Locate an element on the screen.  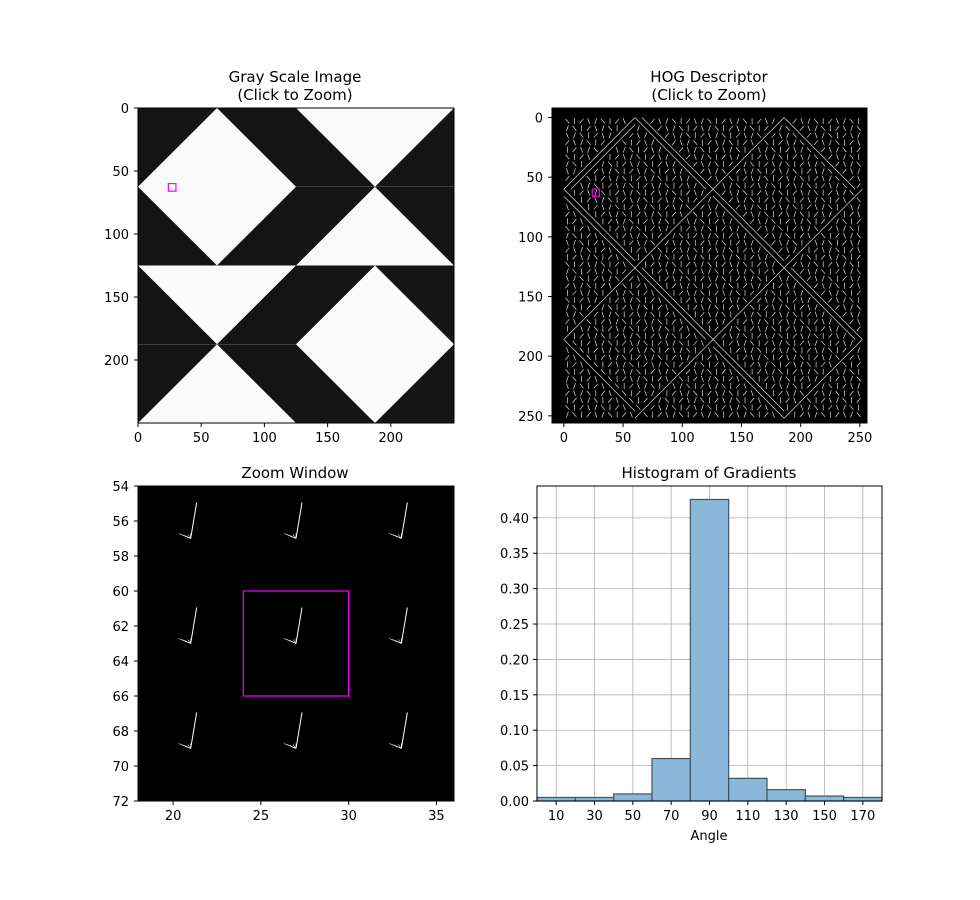
hog-ytick-label: 50 is located at coordinates (534, 178).